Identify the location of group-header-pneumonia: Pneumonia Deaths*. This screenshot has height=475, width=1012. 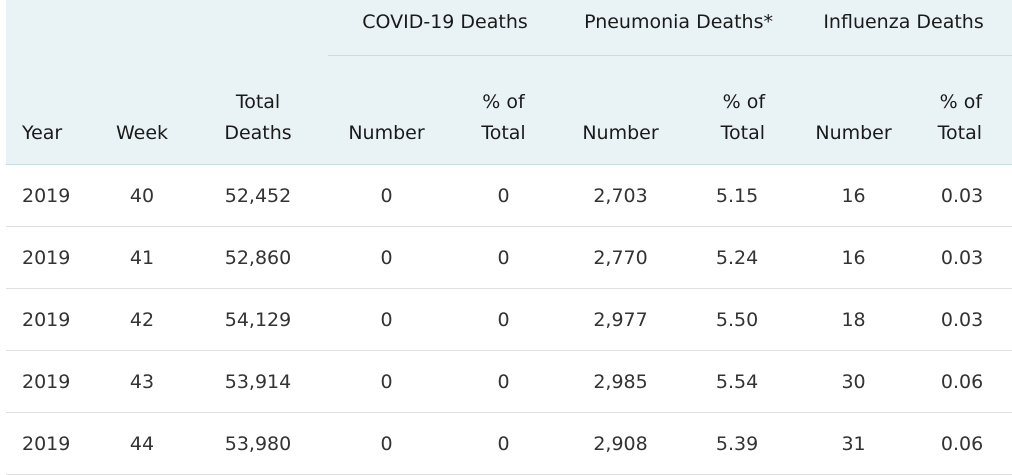
(679, 28).